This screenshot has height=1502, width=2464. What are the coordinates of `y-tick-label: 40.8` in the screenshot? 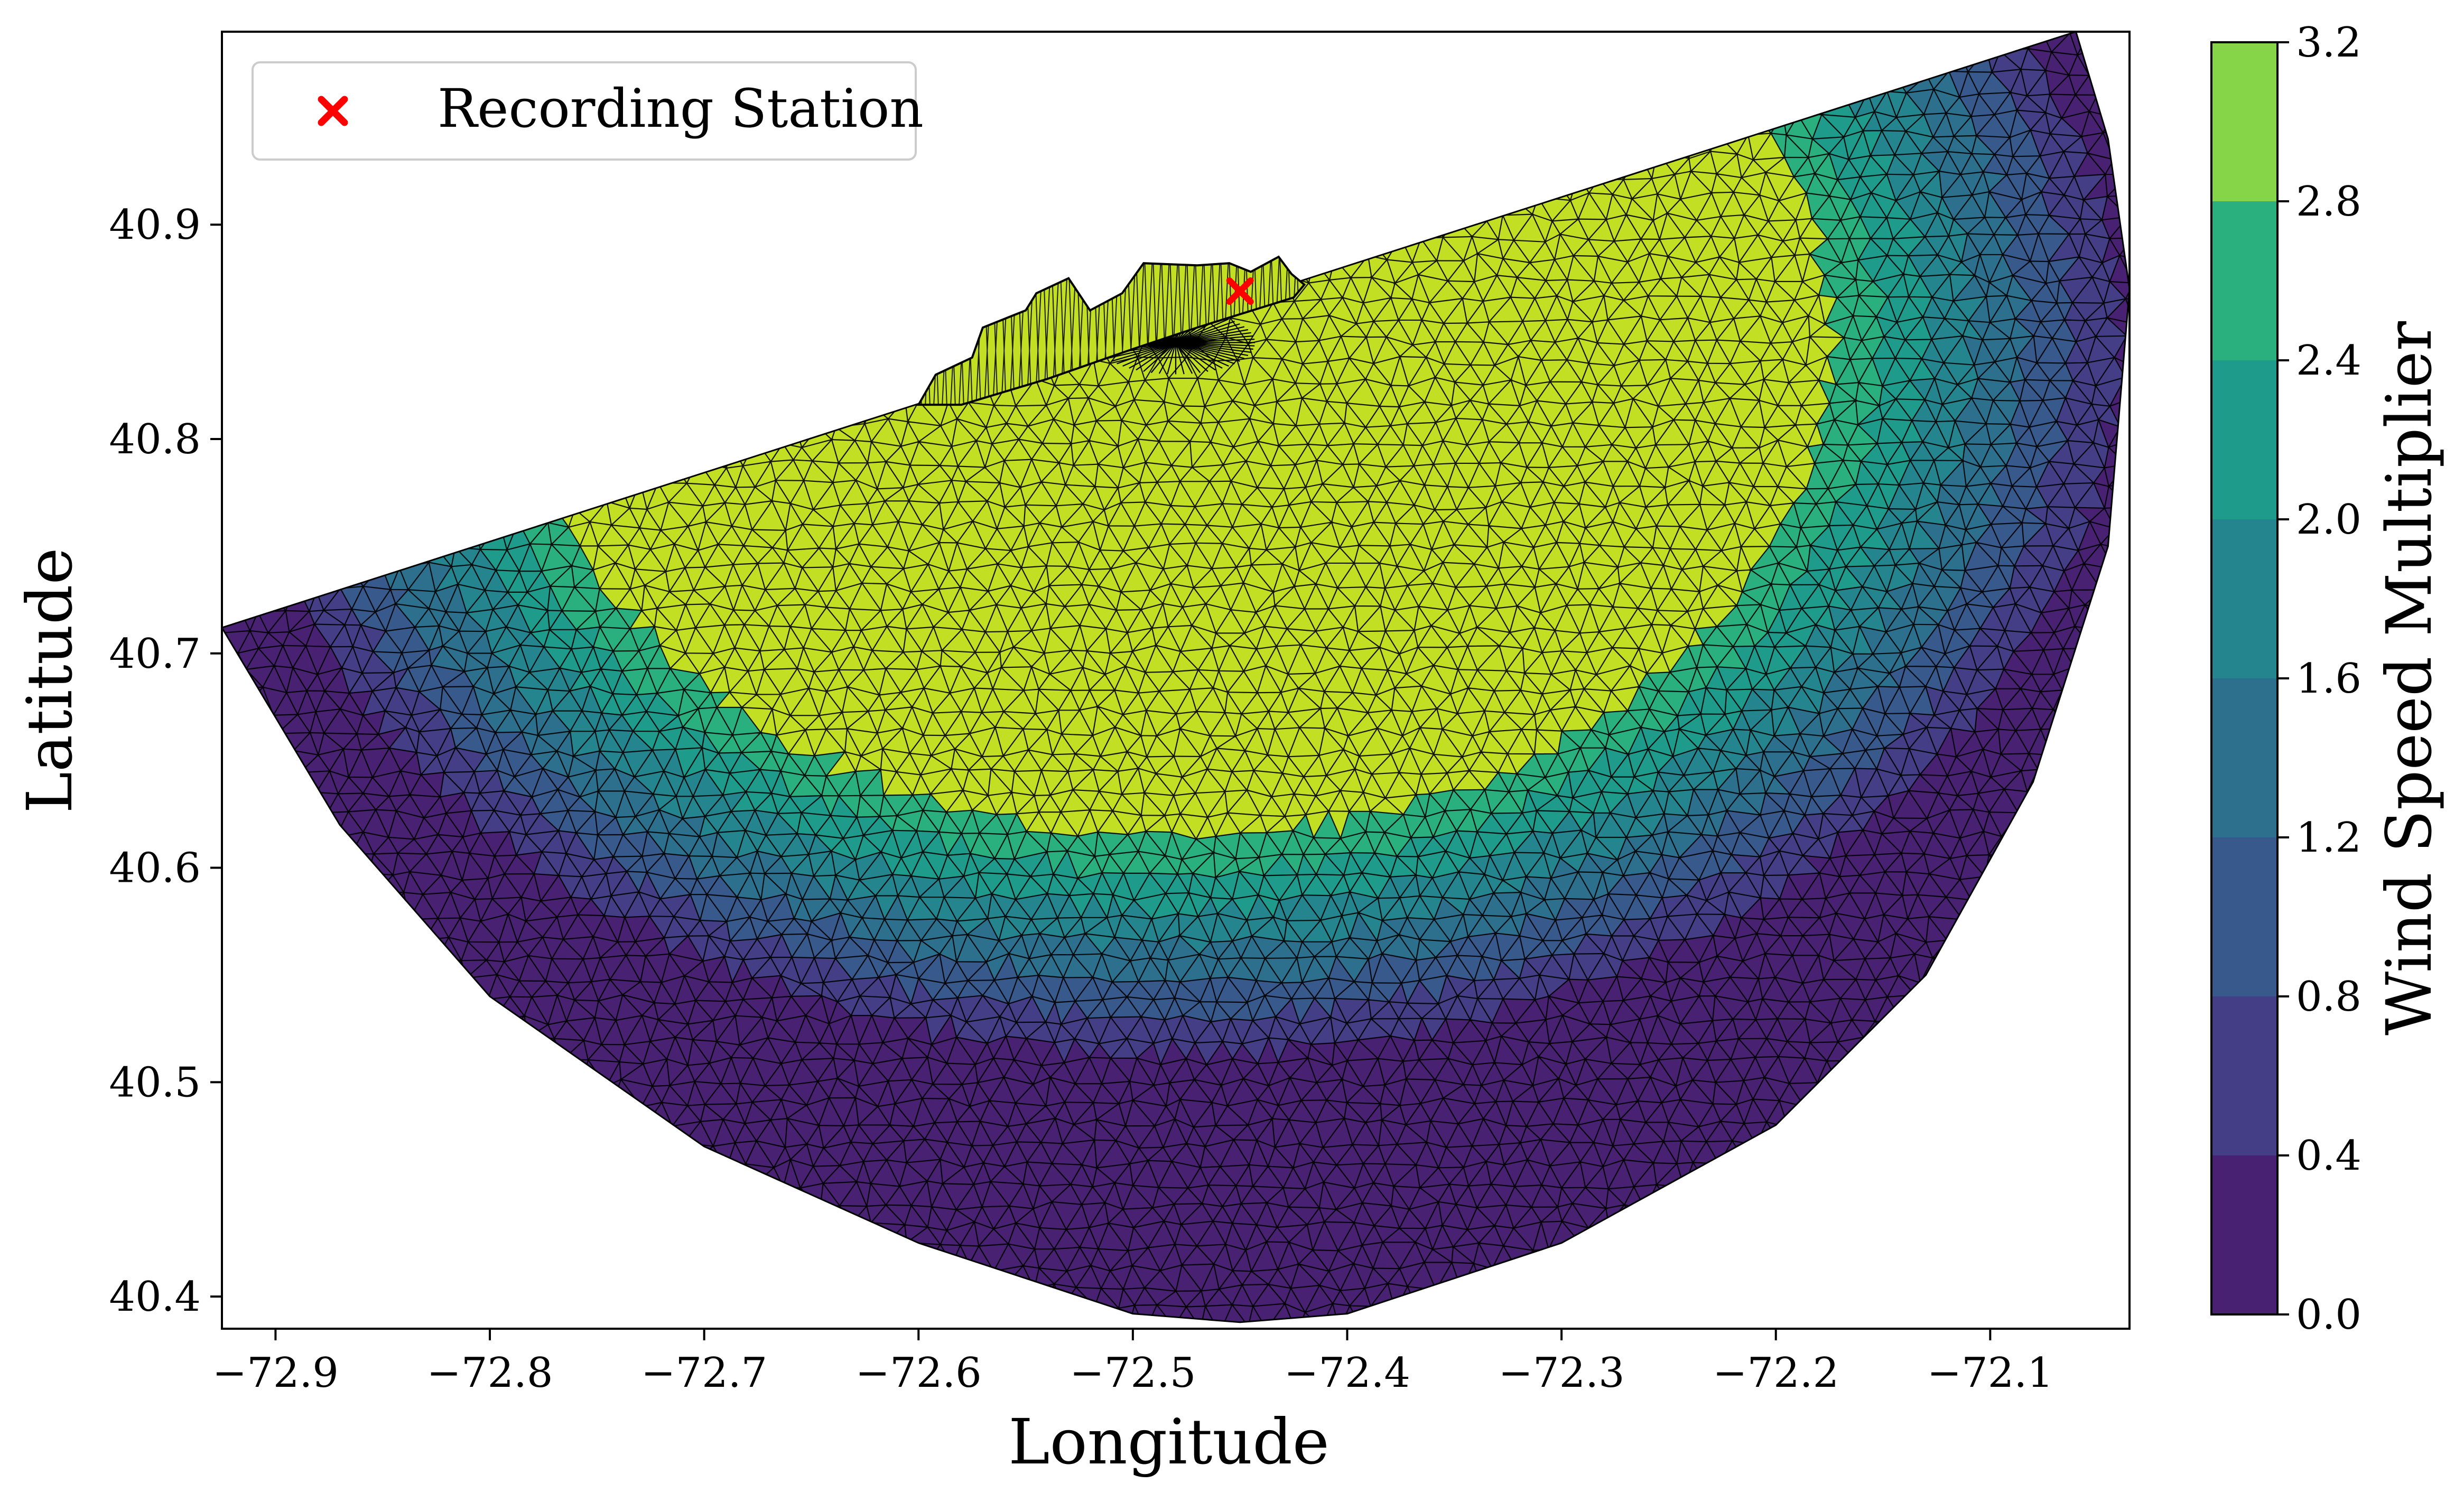 It's located at (155, 439).